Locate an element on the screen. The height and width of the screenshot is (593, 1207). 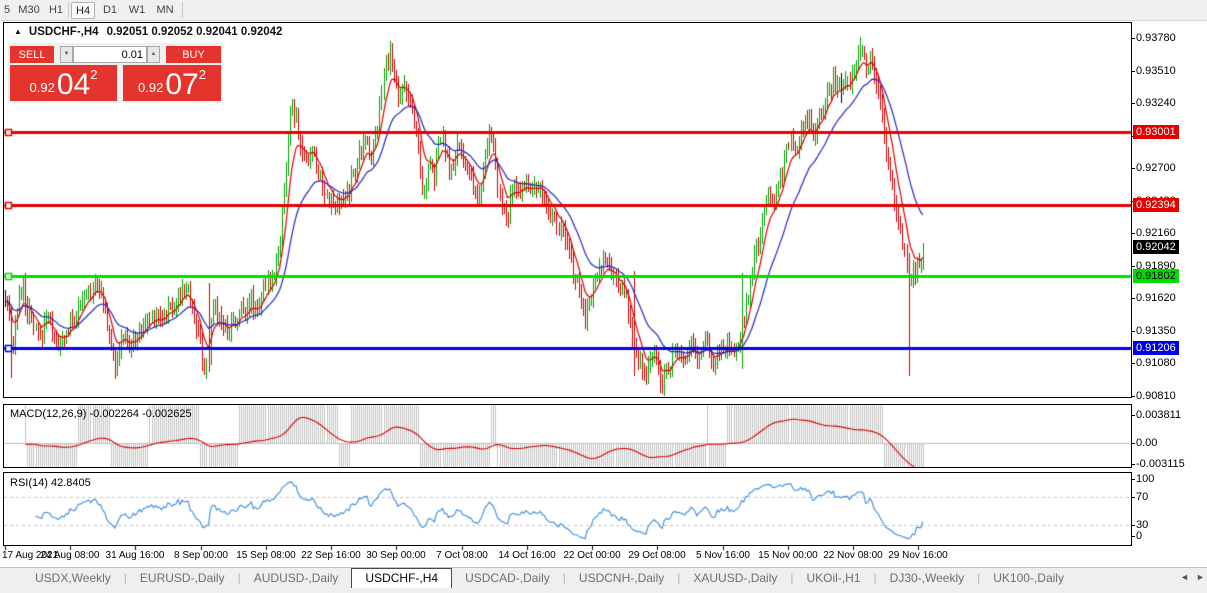
price-axis-tick: 0.93780 is located at coordinates (1153, 38).